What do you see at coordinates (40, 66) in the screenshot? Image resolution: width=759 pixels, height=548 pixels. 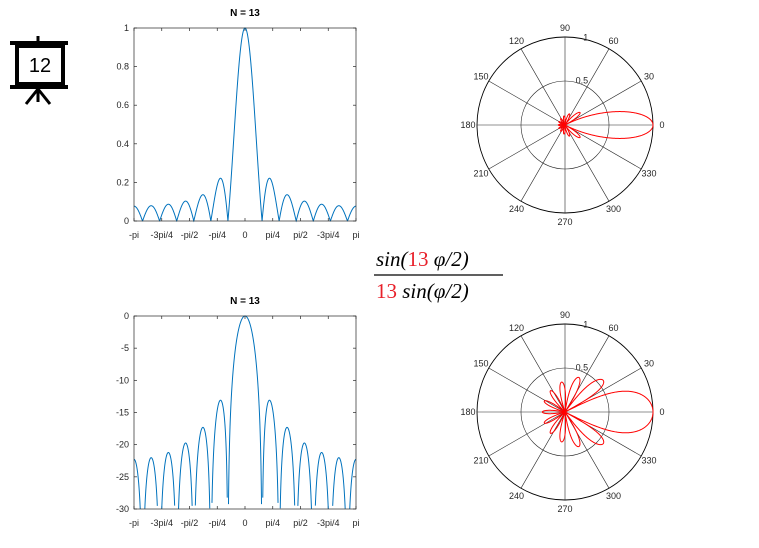 I see `slide-number: 12` at bounding box center [40, 66].